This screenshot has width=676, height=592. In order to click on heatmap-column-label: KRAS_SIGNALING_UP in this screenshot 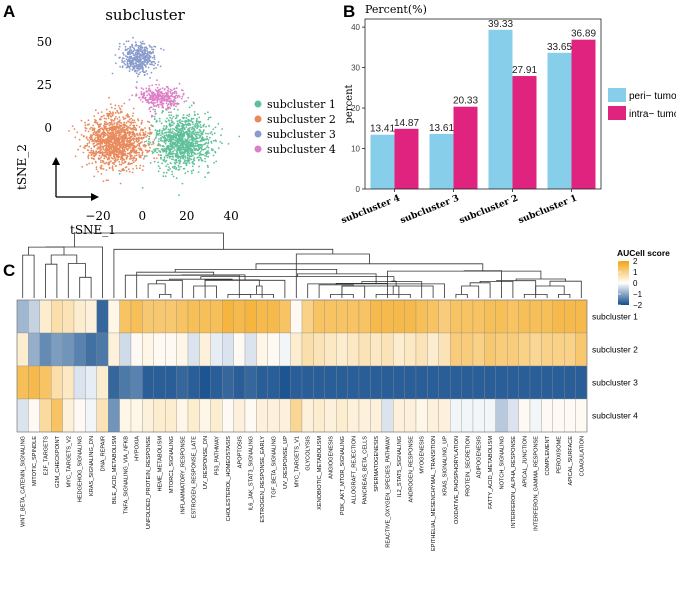, I will do `click(446, 466)`.